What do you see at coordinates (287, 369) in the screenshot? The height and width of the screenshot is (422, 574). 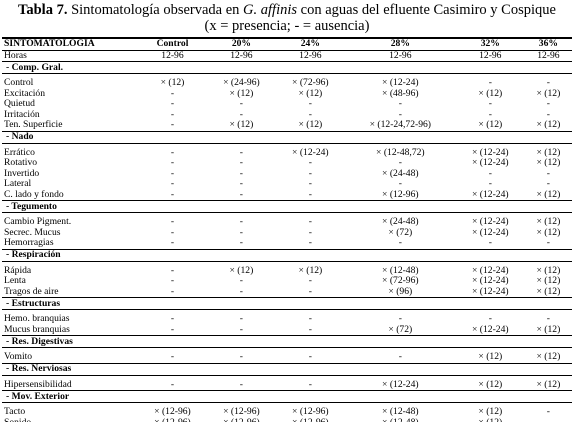 I see `section-row: - Res. Nerviosas` at bounding box center [287, 369].